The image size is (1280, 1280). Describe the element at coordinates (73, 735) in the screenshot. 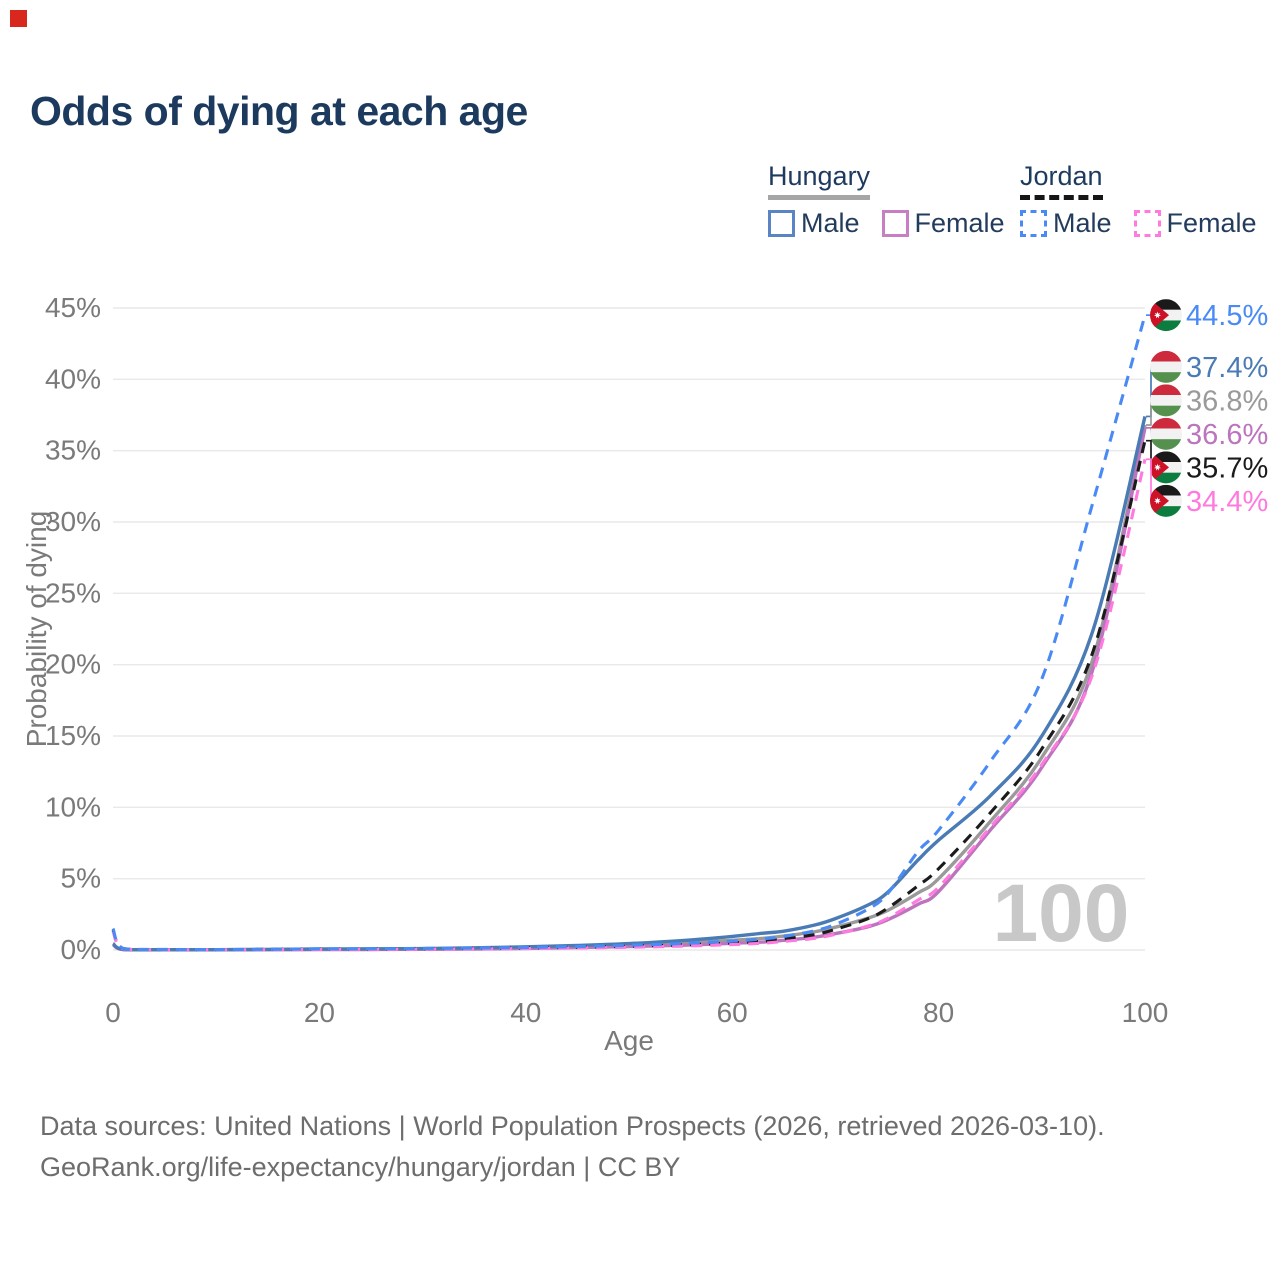

I see `y-tick-label: 15%` at that location.